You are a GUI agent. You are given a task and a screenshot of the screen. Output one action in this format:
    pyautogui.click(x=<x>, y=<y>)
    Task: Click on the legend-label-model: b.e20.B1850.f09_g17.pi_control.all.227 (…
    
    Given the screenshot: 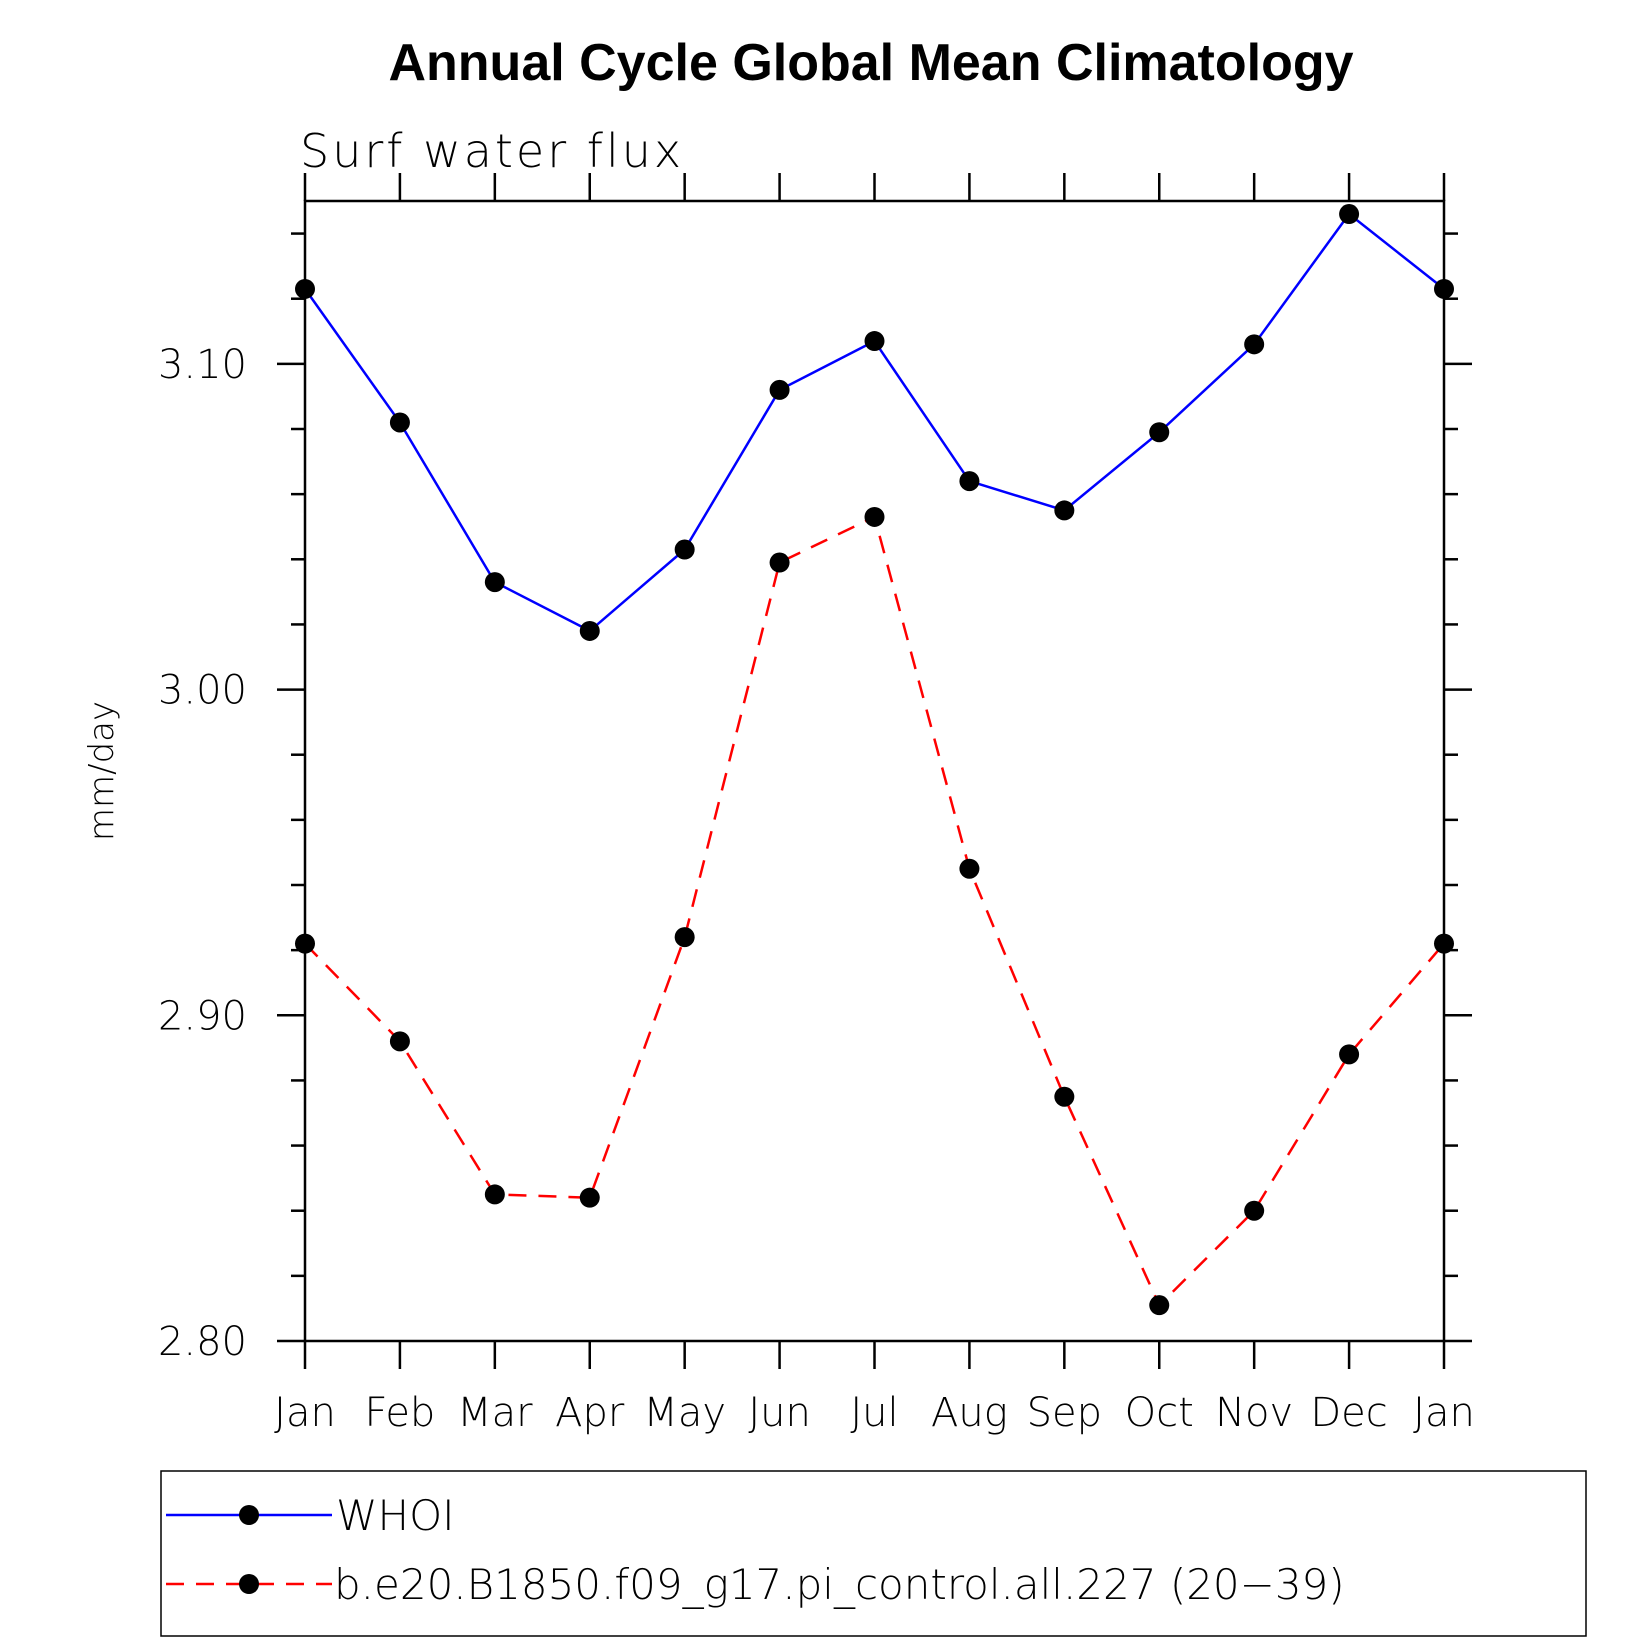 What is the action you would take?
    pyautogui.click(x=839, y=1584)
    